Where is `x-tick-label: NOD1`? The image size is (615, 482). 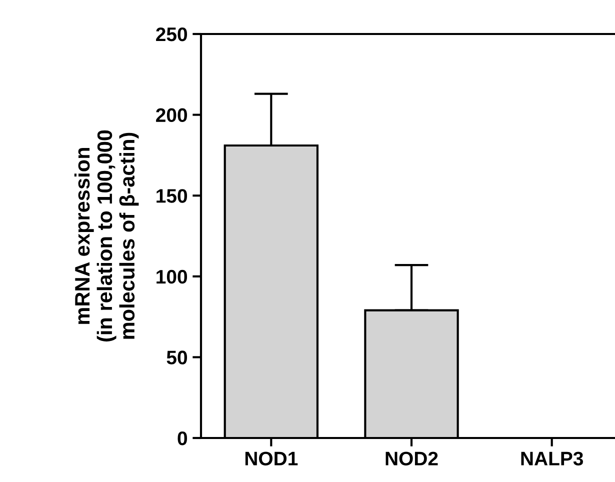 x-tick-label: NOD1 is located at coordinates (271, 459).